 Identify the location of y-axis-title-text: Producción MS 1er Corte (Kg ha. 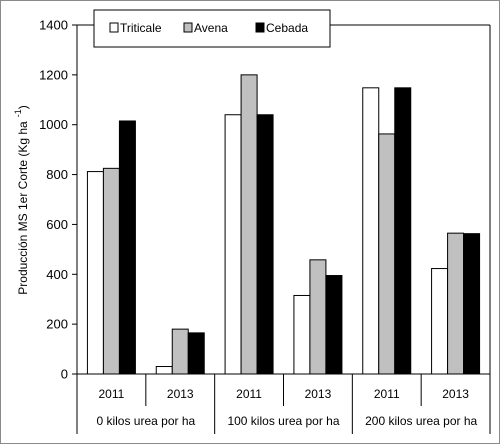
(23, 208).